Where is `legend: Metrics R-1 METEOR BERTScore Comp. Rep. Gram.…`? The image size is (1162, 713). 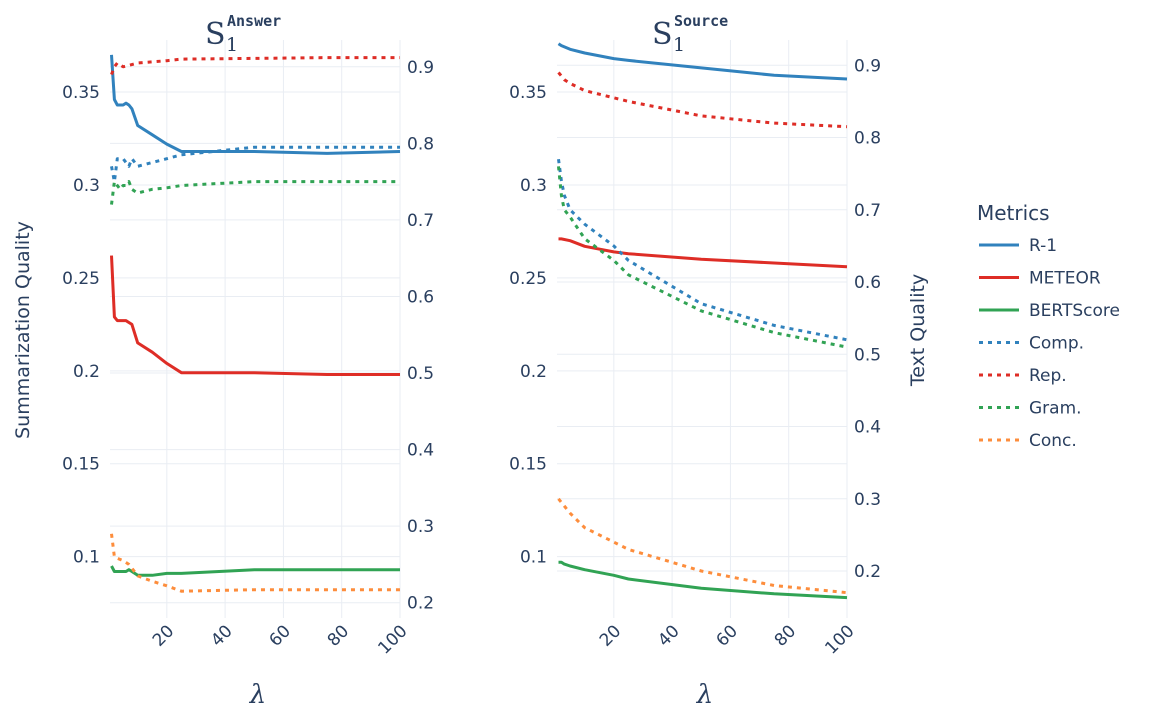 legend: Metrics R-1 METEOR BERTScore Comp. Rep. Gram.… is located at coordinates (1048, 326).